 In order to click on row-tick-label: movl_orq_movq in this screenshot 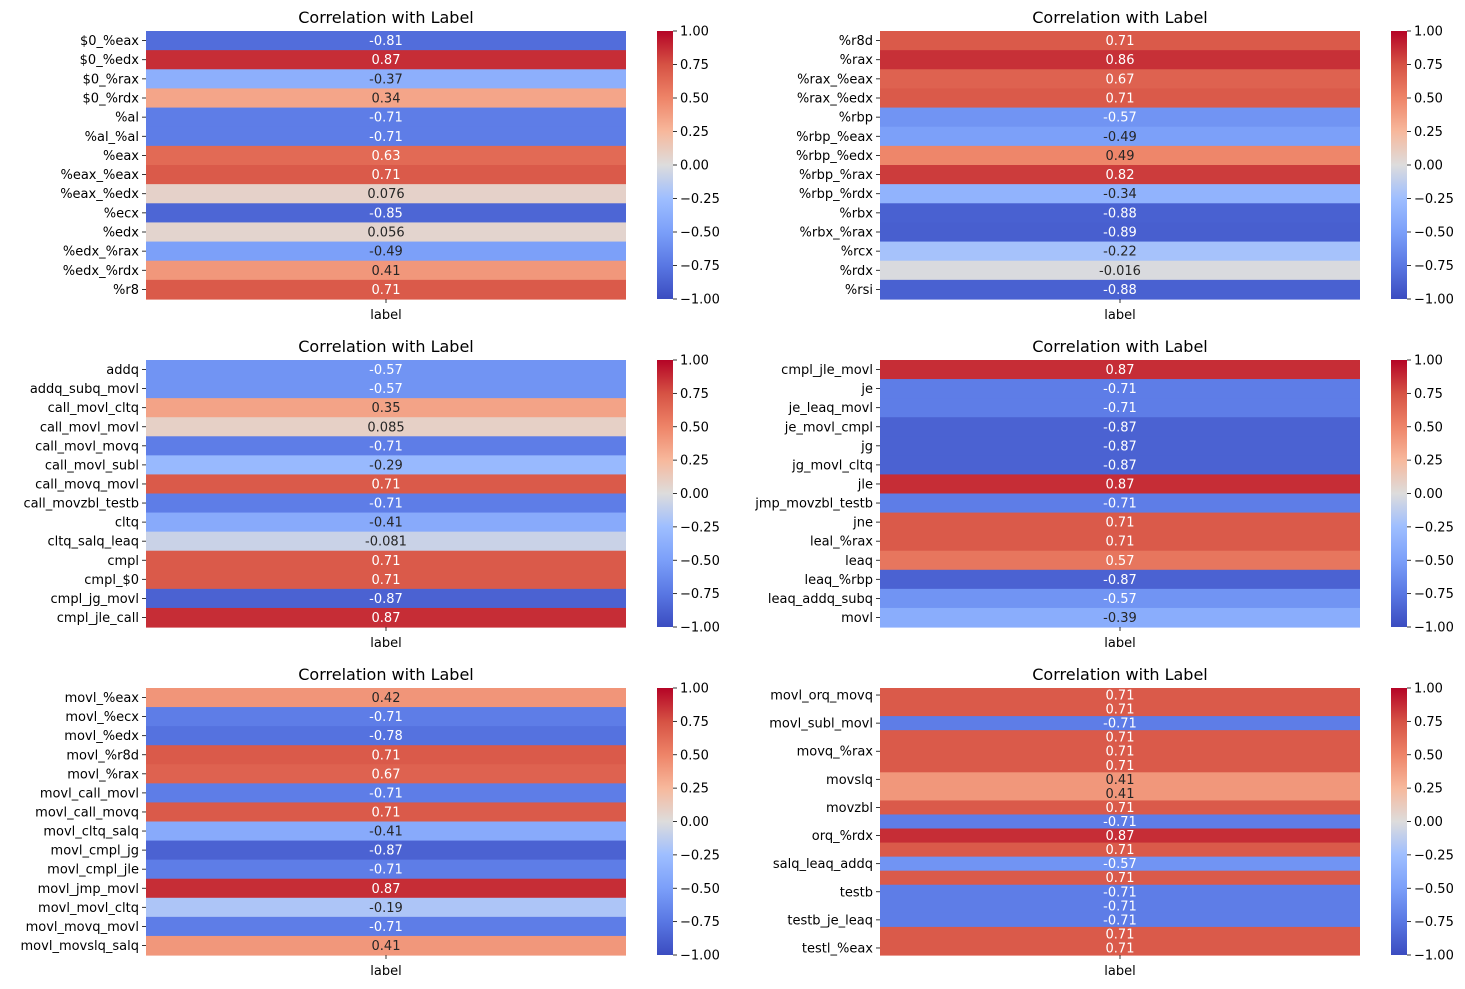, I will do `click(821, 696)`.